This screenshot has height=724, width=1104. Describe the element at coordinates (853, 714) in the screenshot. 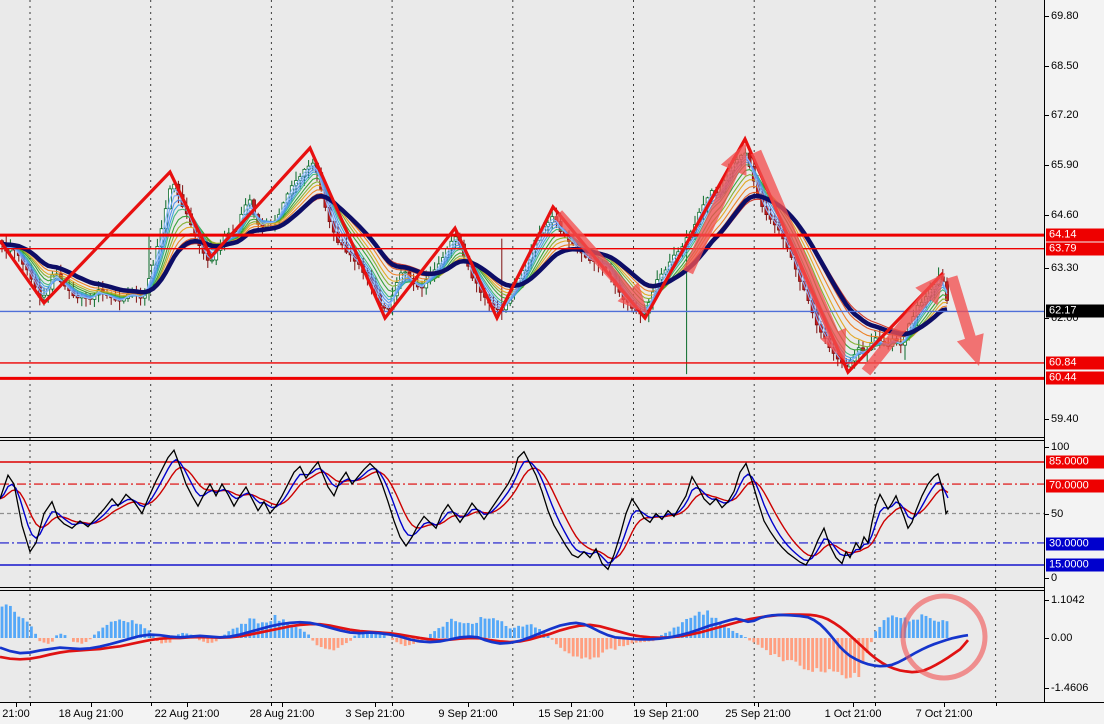

I see `time-tick-label: 1 Oct 21:00` at that location.